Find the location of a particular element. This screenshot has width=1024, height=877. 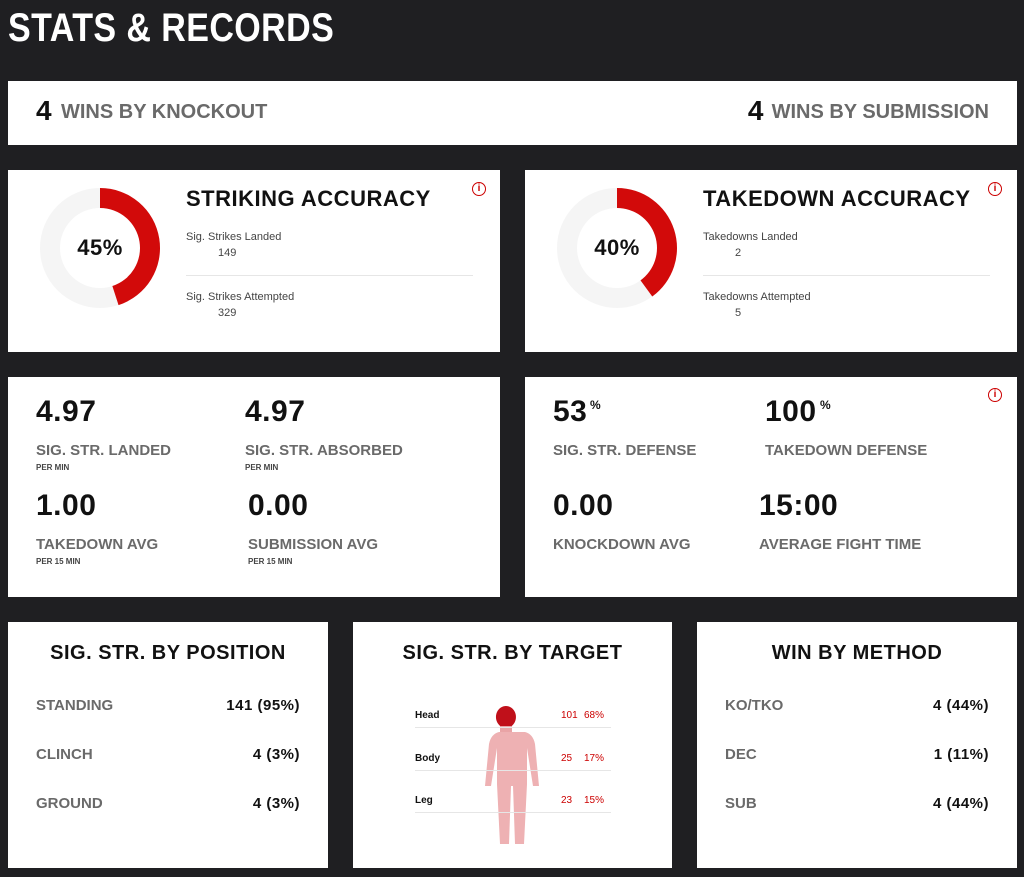

card-title: SIG. STR. BY TARGET is located at coordinates (512, 653).